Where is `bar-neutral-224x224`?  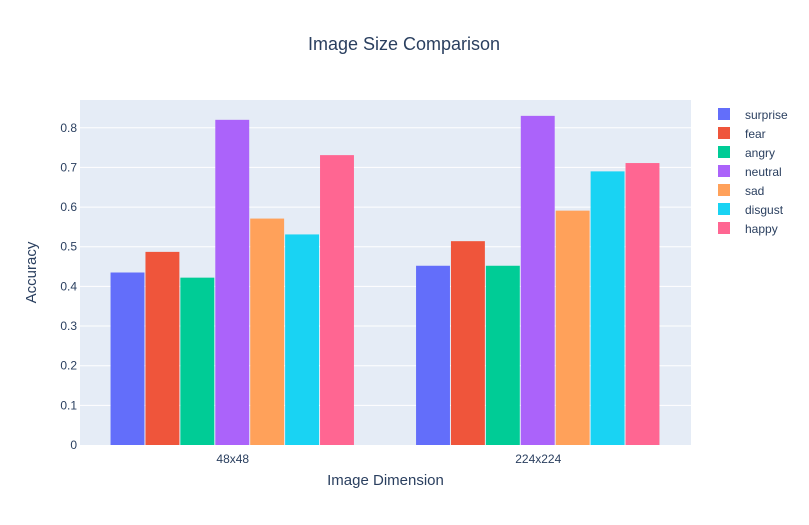 bar-neutral-224x224 is located at coordinates (537, 280).